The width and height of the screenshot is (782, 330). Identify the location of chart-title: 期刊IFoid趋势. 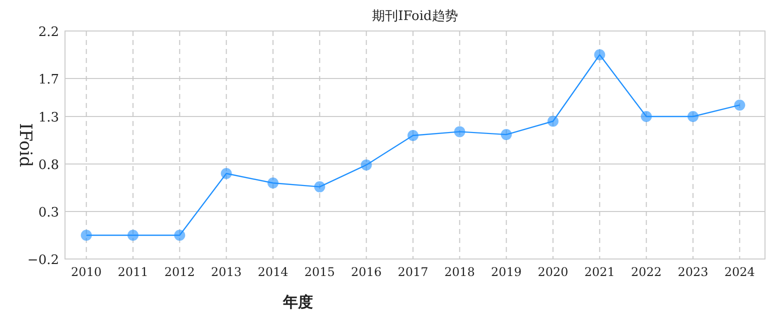
(415, 16).